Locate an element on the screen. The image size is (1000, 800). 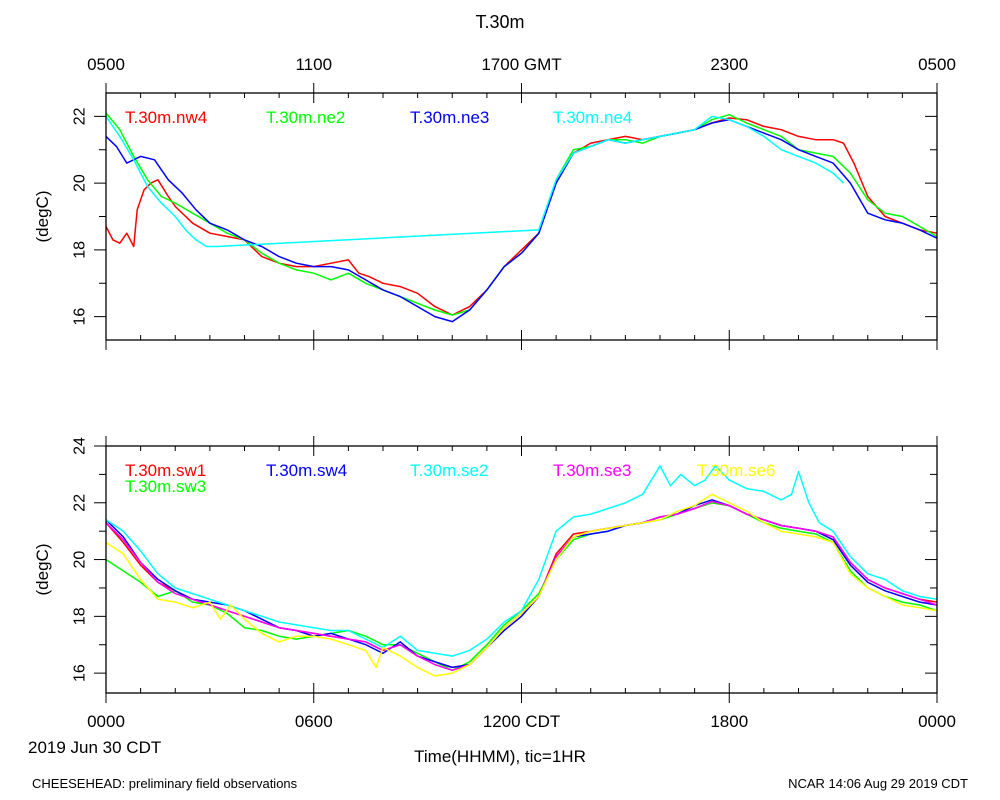
legend-entry: T.30m.ne4 is located at coordinates (592, 117).